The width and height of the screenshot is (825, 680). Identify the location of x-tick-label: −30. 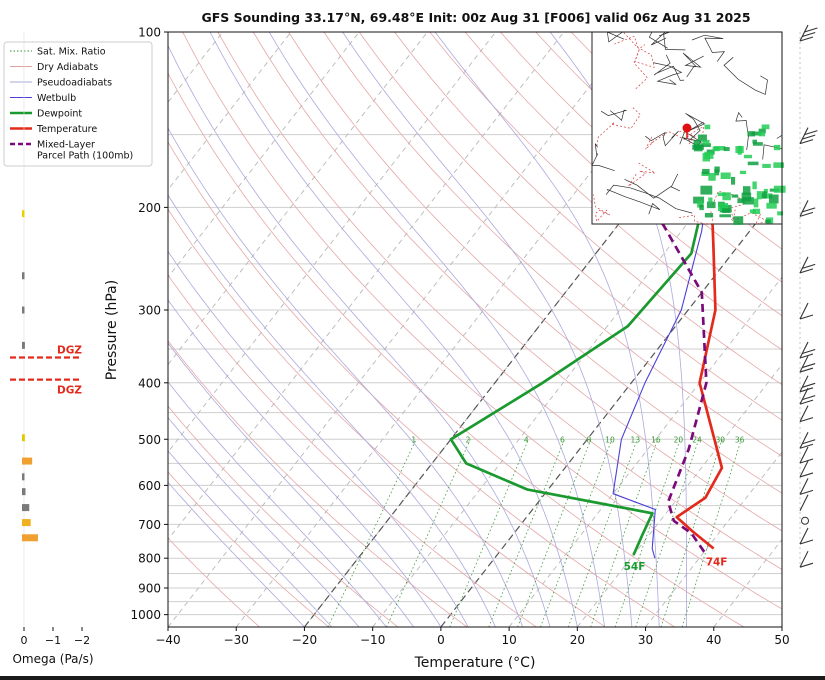
(236, 640).